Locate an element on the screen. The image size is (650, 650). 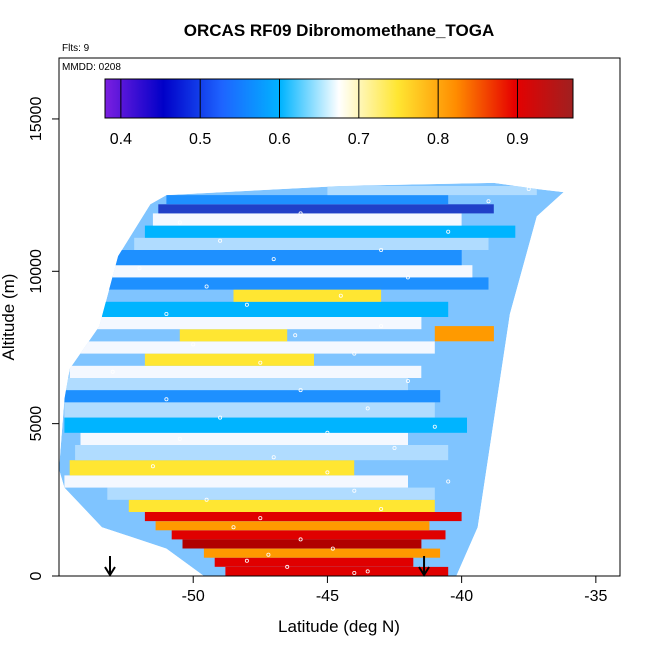
y-axis: 0 5000 10000 15000 is located at coordinates (43, 338).